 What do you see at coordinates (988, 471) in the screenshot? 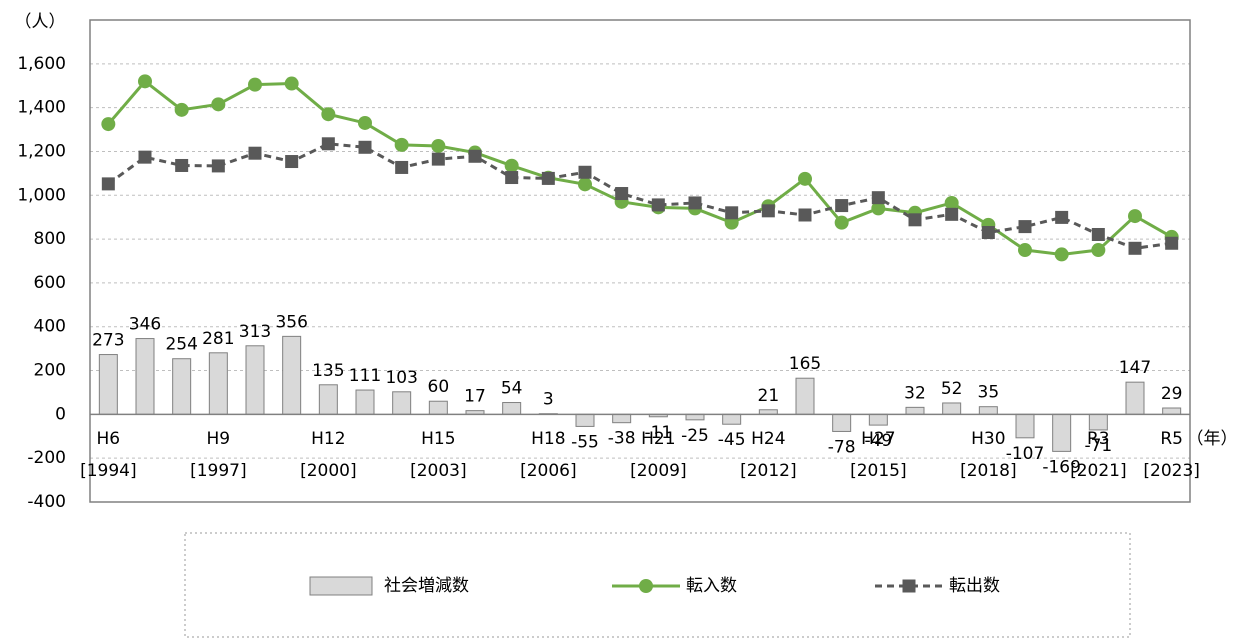
I see `x-tick-sublabel: [2018]` at bounding box center [988, 471].